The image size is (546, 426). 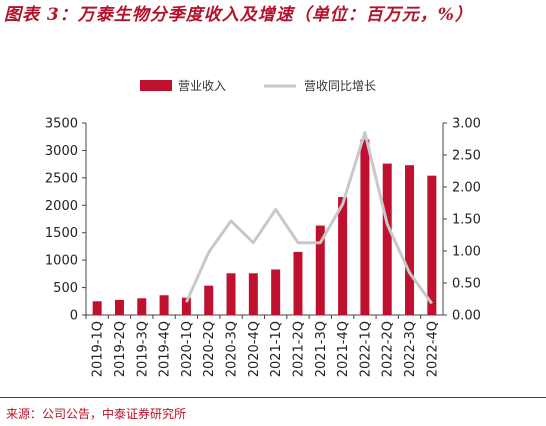 What do you see at coordinates (340, 86) in the screenshot?
I see `legend-line-label: 营收同比增长` at bounding box center [340, 86].